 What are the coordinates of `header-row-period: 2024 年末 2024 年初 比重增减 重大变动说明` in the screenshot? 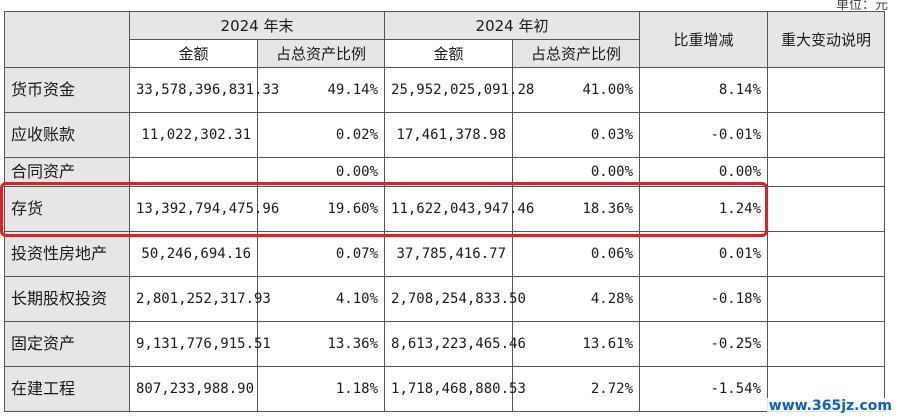 It's located at (445, 39).